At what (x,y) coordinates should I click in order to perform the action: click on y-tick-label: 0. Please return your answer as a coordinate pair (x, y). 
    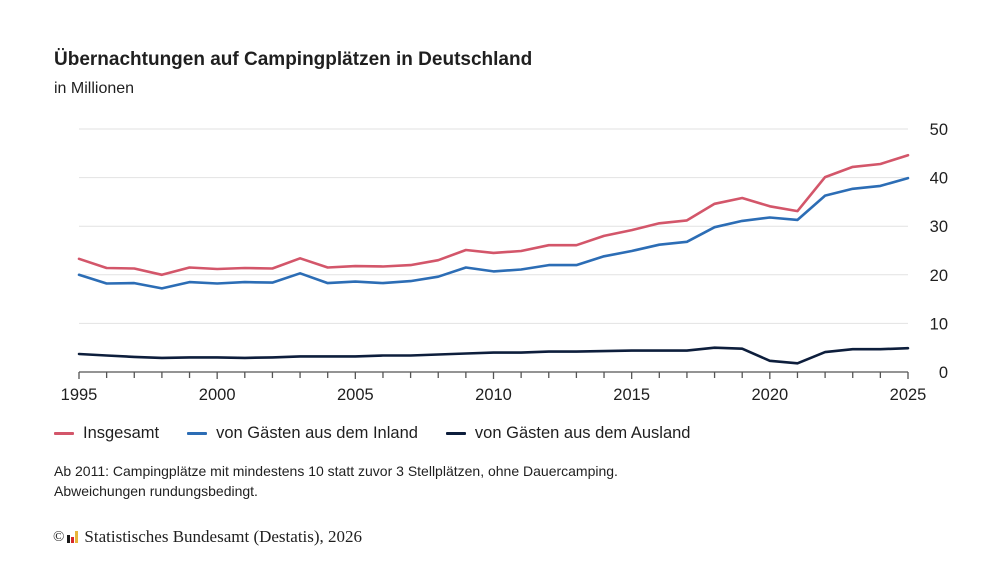
    Looking at the image, I should click on (943, 373).